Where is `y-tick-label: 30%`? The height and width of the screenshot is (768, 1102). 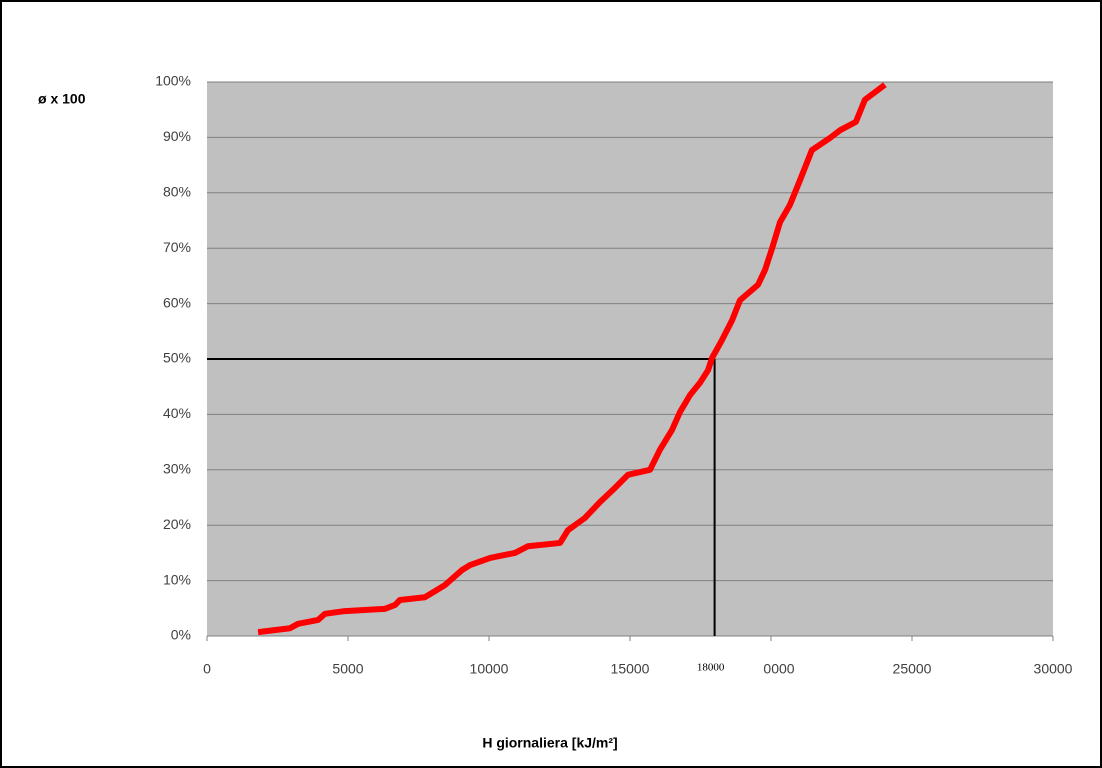
y-tick-label: 30% is located at coordinates (177, 469).